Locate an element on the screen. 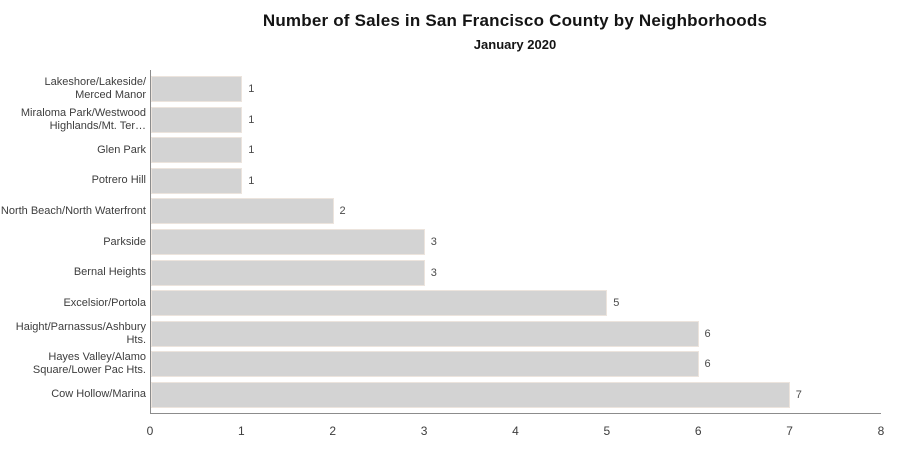 This screenshot has height=450, width=900. category-label: Lakeshore/Lakeside/ Merced Manor is located at coordinates (95, 89).